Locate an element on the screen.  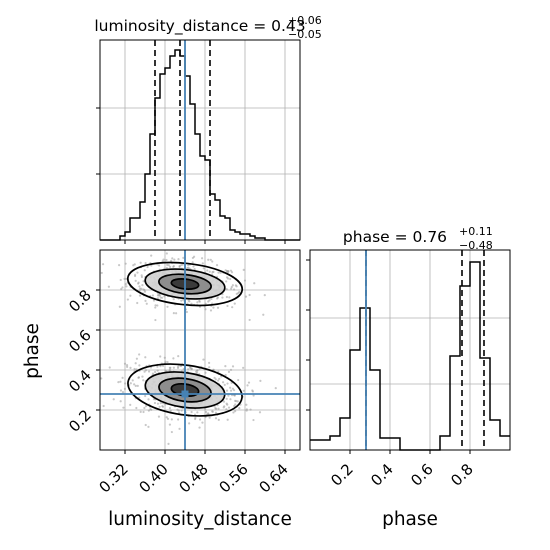
phase-x-tick-label-1: 0.4 is located at coordinates (382, 475).